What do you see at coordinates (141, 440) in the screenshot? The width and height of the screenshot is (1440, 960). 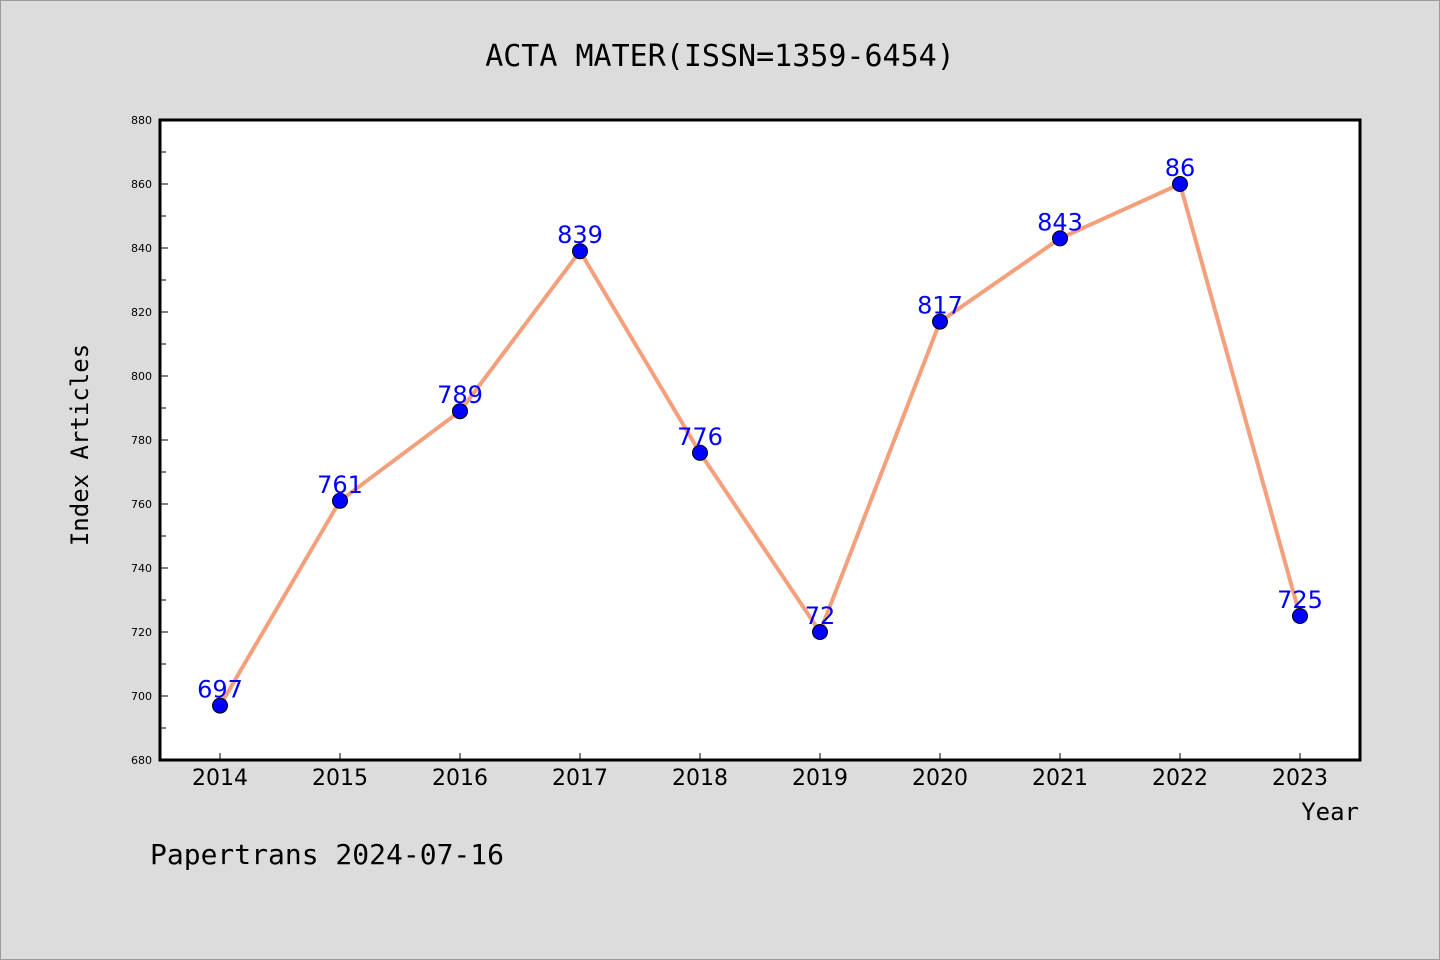 I see `y-tick-label: 780` at bounding box center [141, 440].